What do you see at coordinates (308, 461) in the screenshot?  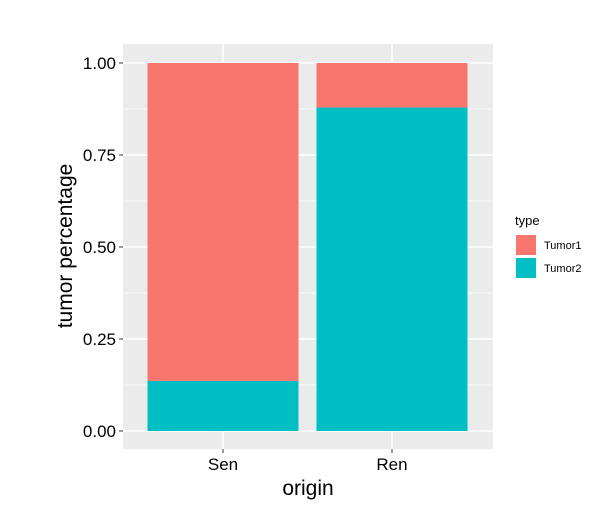 I see `x-axis: Sen Ren` at bounding box center [308, 461].